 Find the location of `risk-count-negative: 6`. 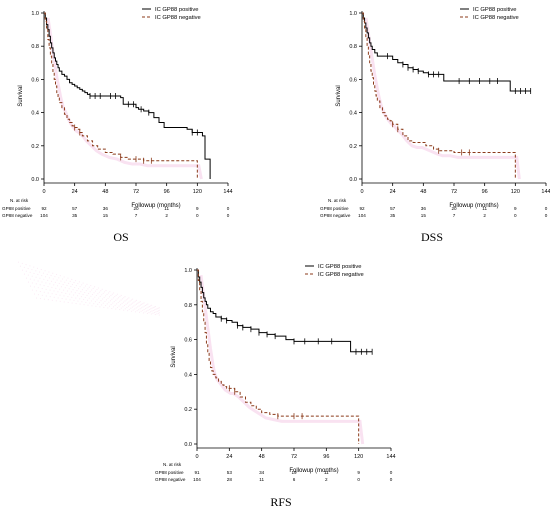

risk-count-negative: 6 is located at coordinates (294, 479).